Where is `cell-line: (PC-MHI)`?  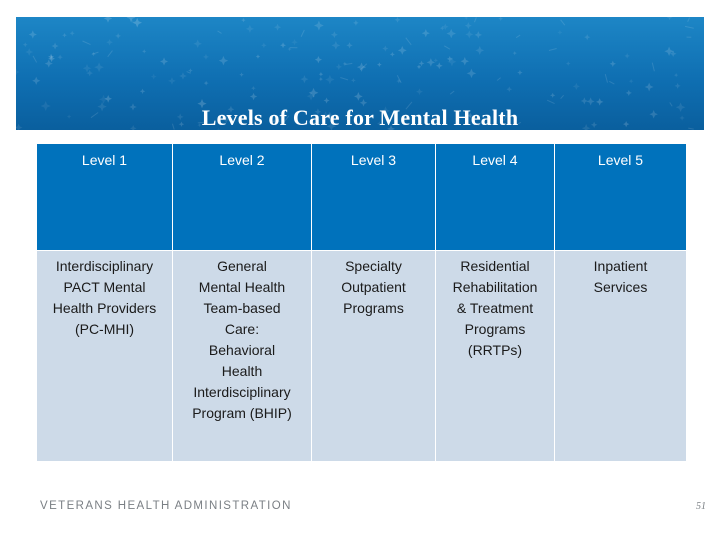 cell-line: (PC-MHI) is located at coordinates (104, 329).